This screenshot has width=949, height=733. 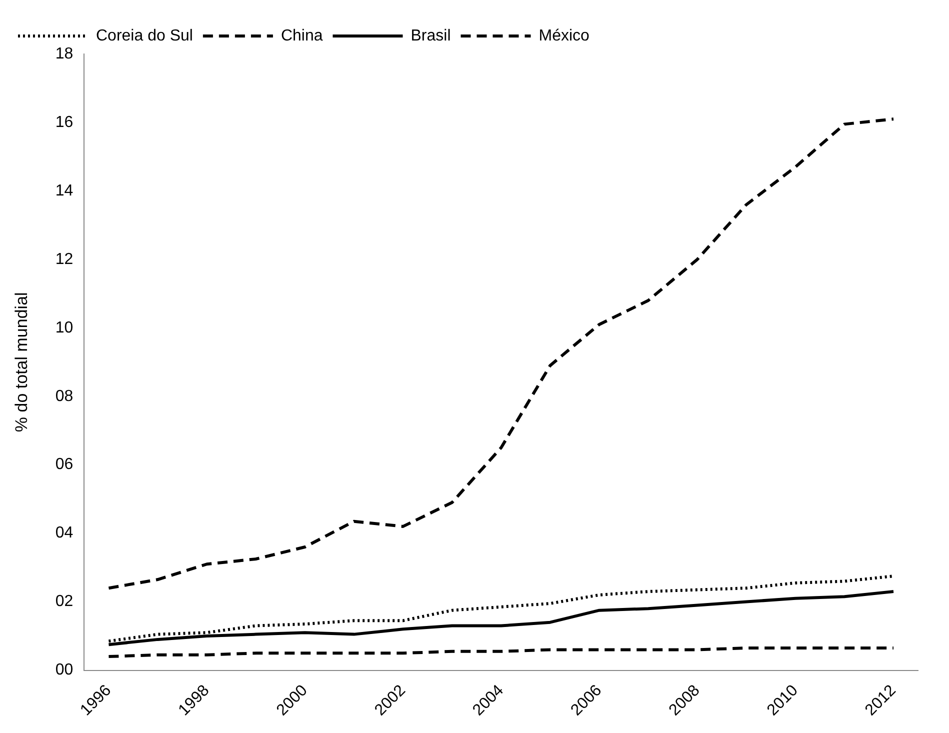 What do you see at coordinates (21, 362) in the screenshot?
I see `y-axis-title: % do total mundial` at bounding box center [21, 362].